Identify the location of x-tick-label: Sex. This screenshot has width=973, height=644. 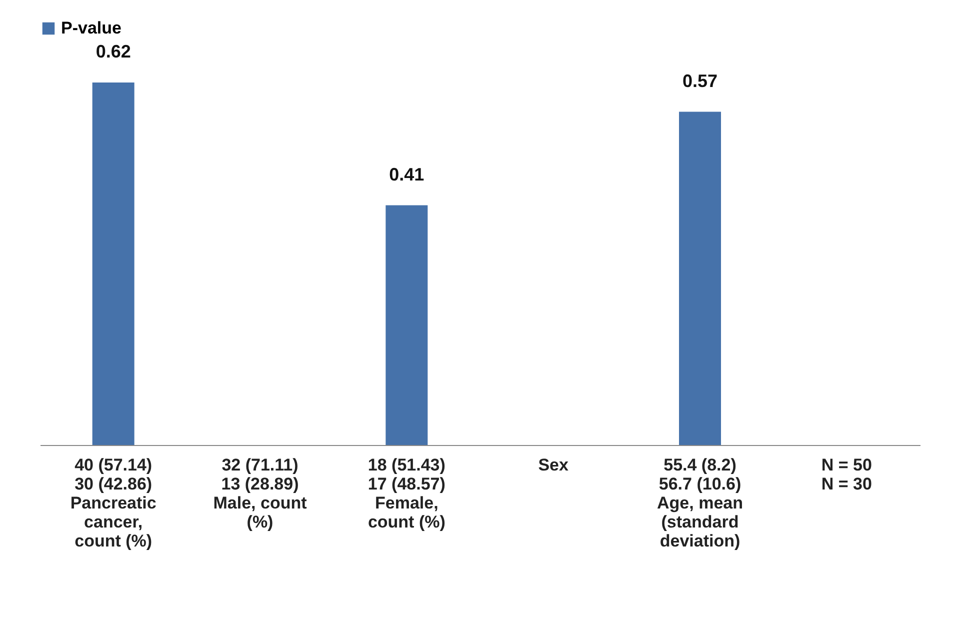
(553, 465).